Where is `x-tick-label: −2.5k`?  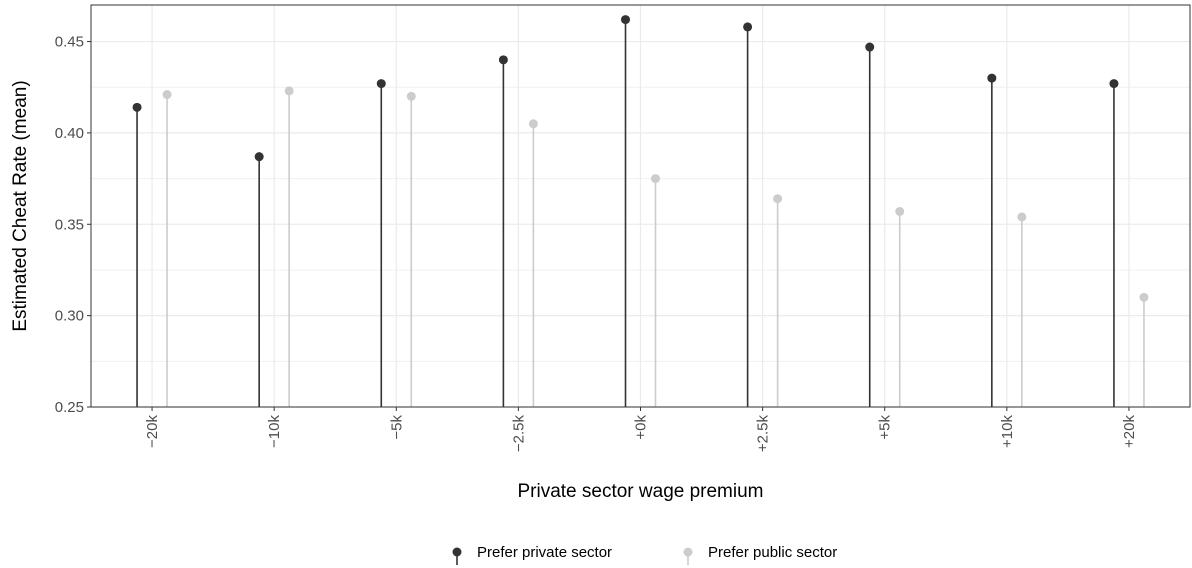
x-tick-label: −2.5k is located at coordinates (518, 434).